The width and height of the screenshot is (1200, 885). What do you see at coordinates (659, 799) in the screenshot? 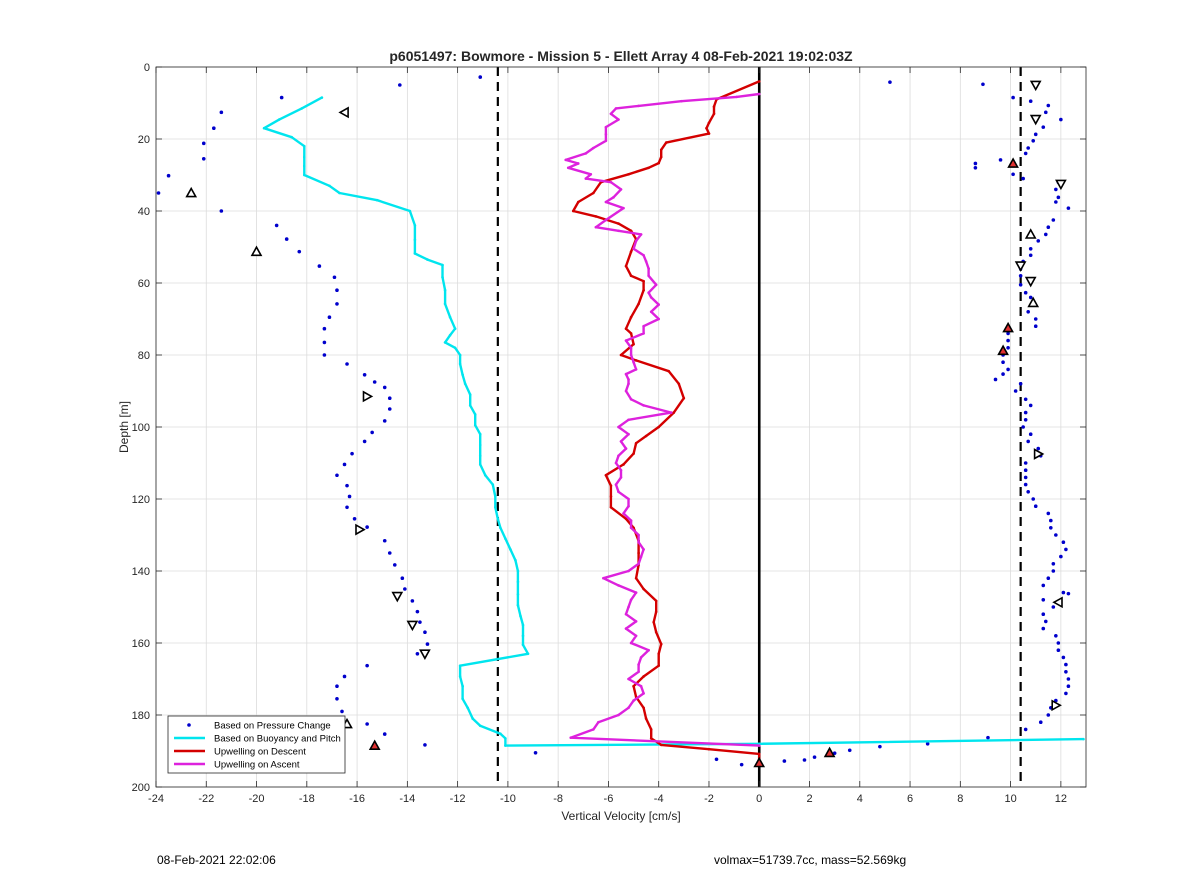
I see `x-tick-label: -4` at bounding box center [659, 799].